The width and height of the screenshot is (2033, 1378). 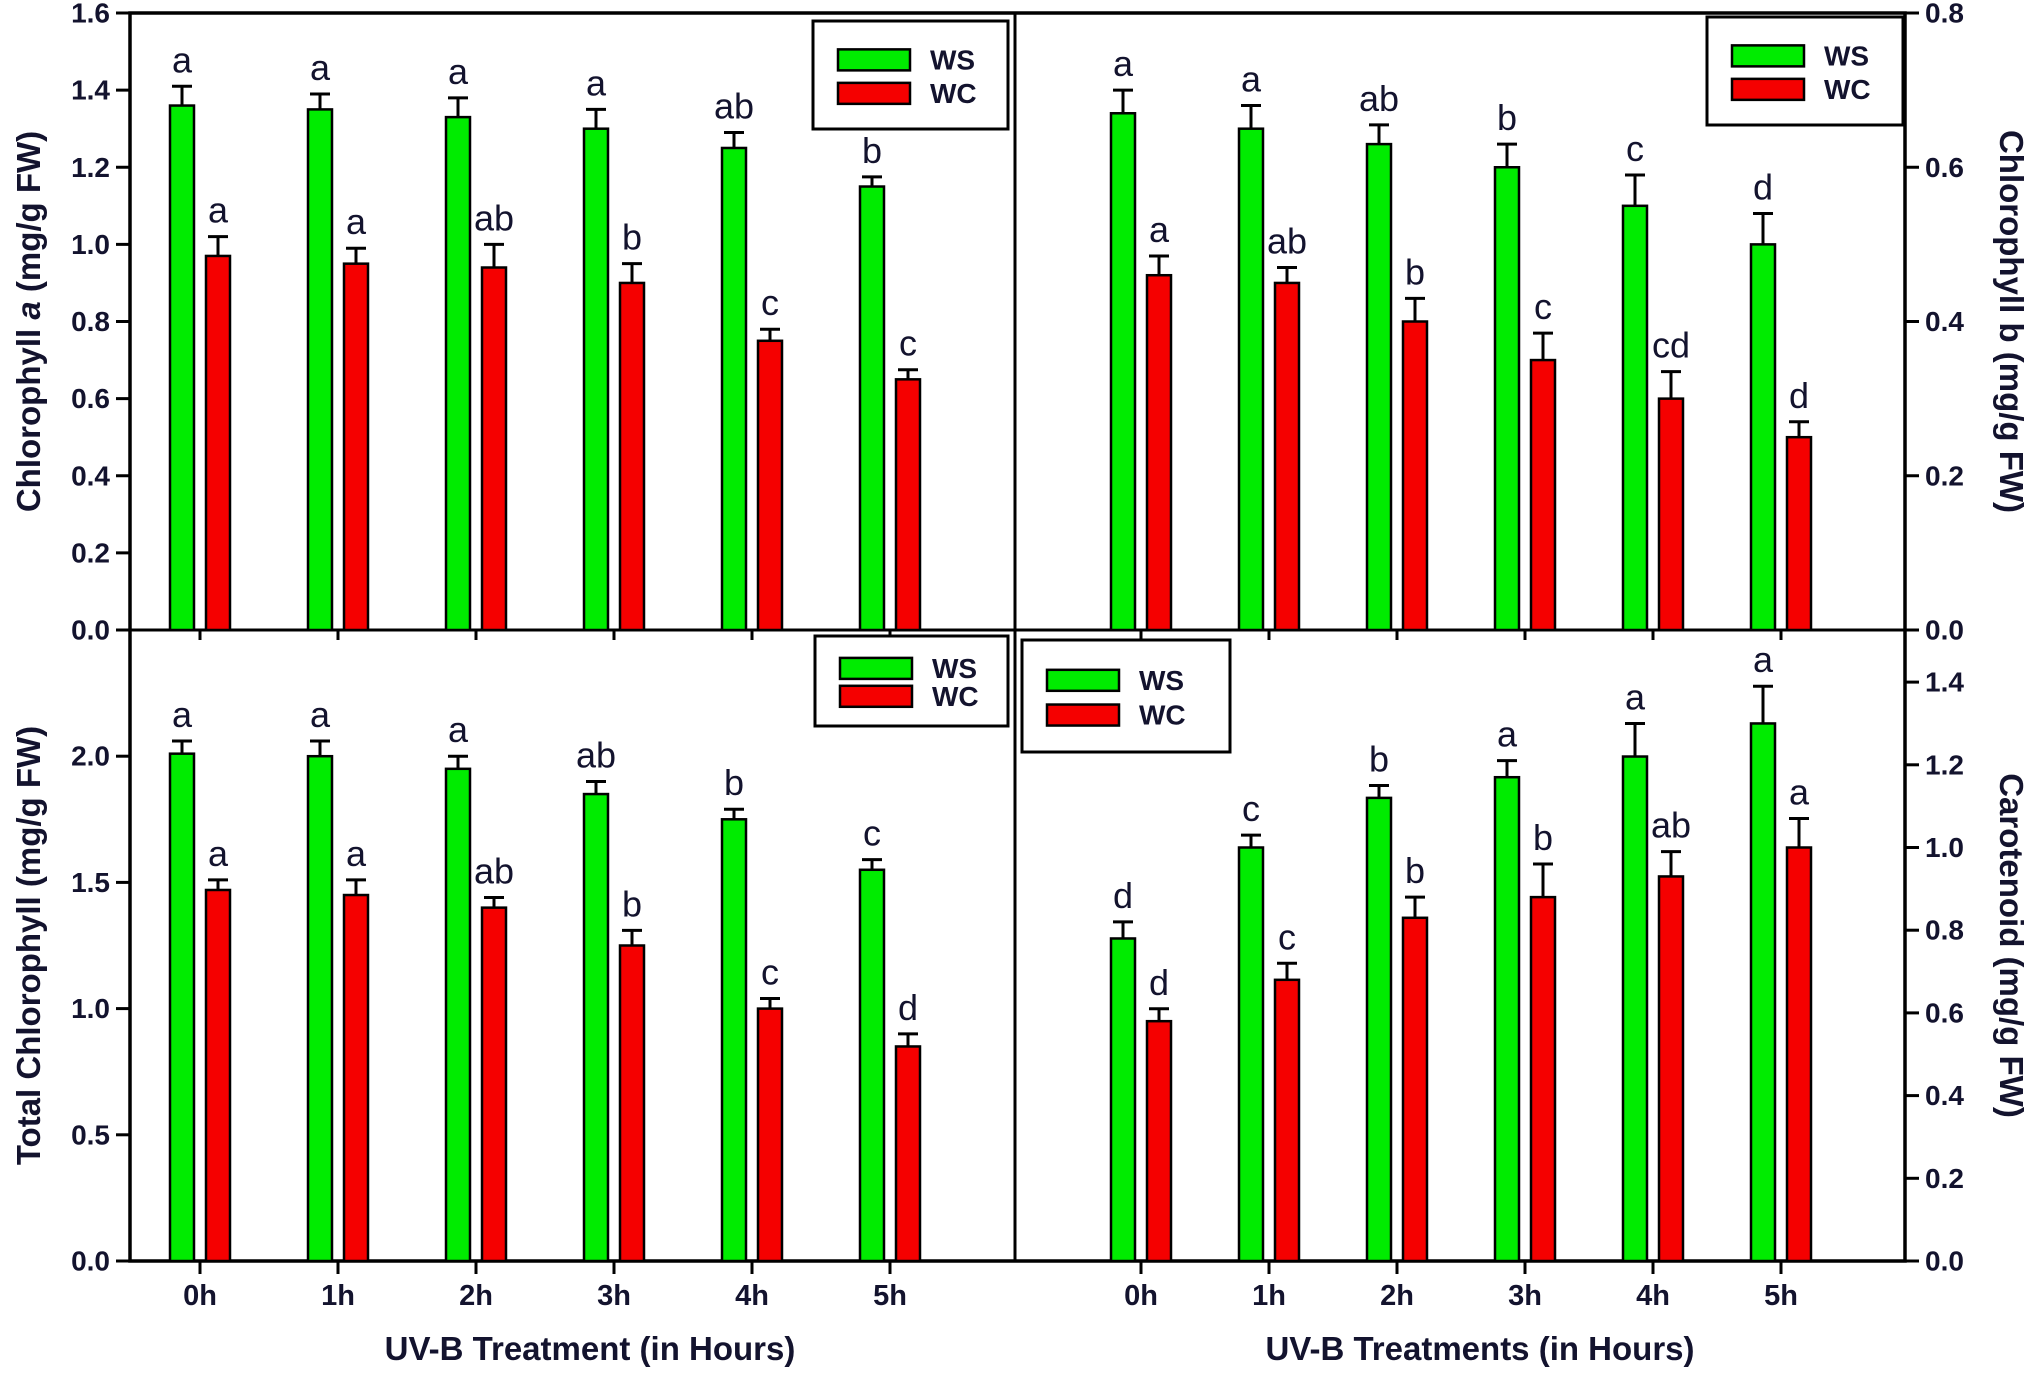 What do you see at coordinates (1805, 71) in the screenshot?
I see `legend-box-chl_b` at bounding box center [1805, 71].